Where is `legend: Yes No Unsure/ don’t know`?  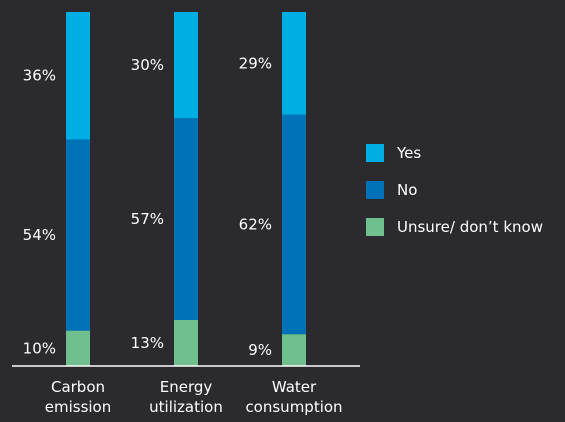 legend: Yes No Unsure/ don’t know is located at coordinates (465, 199).